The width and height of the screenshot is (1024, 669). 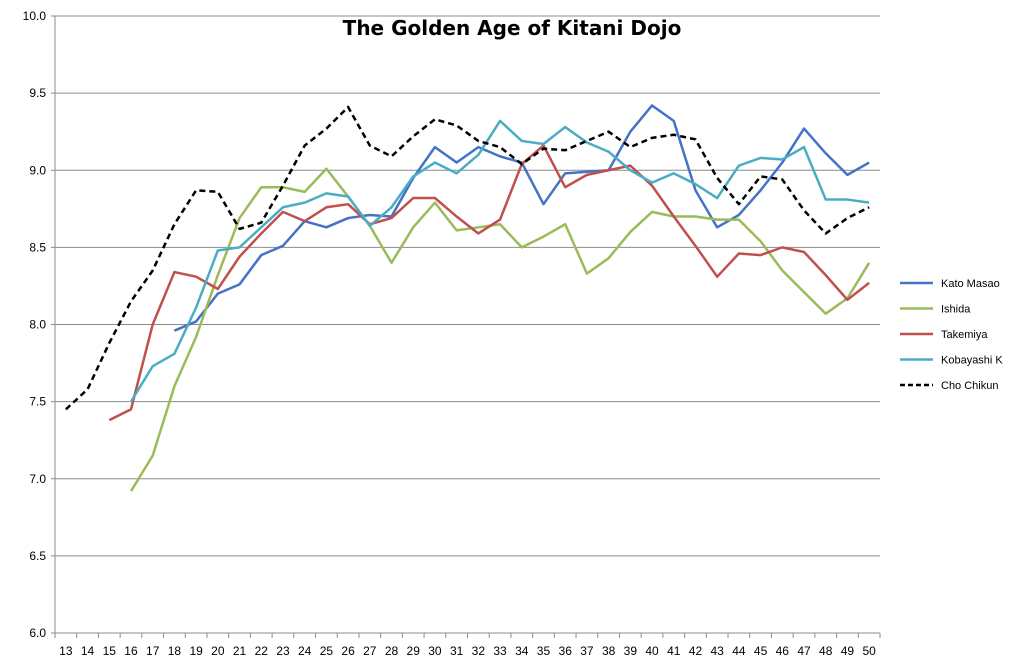 I want to click on x-tick-label: 49, so click(x=848, y=651).